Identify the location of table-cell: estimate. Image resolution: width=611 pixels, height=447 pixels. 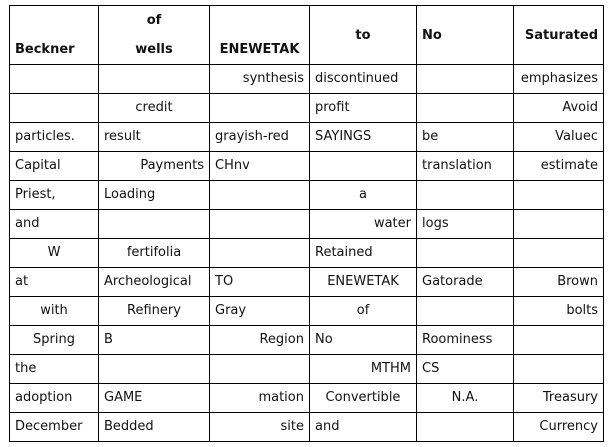
(558, 166).